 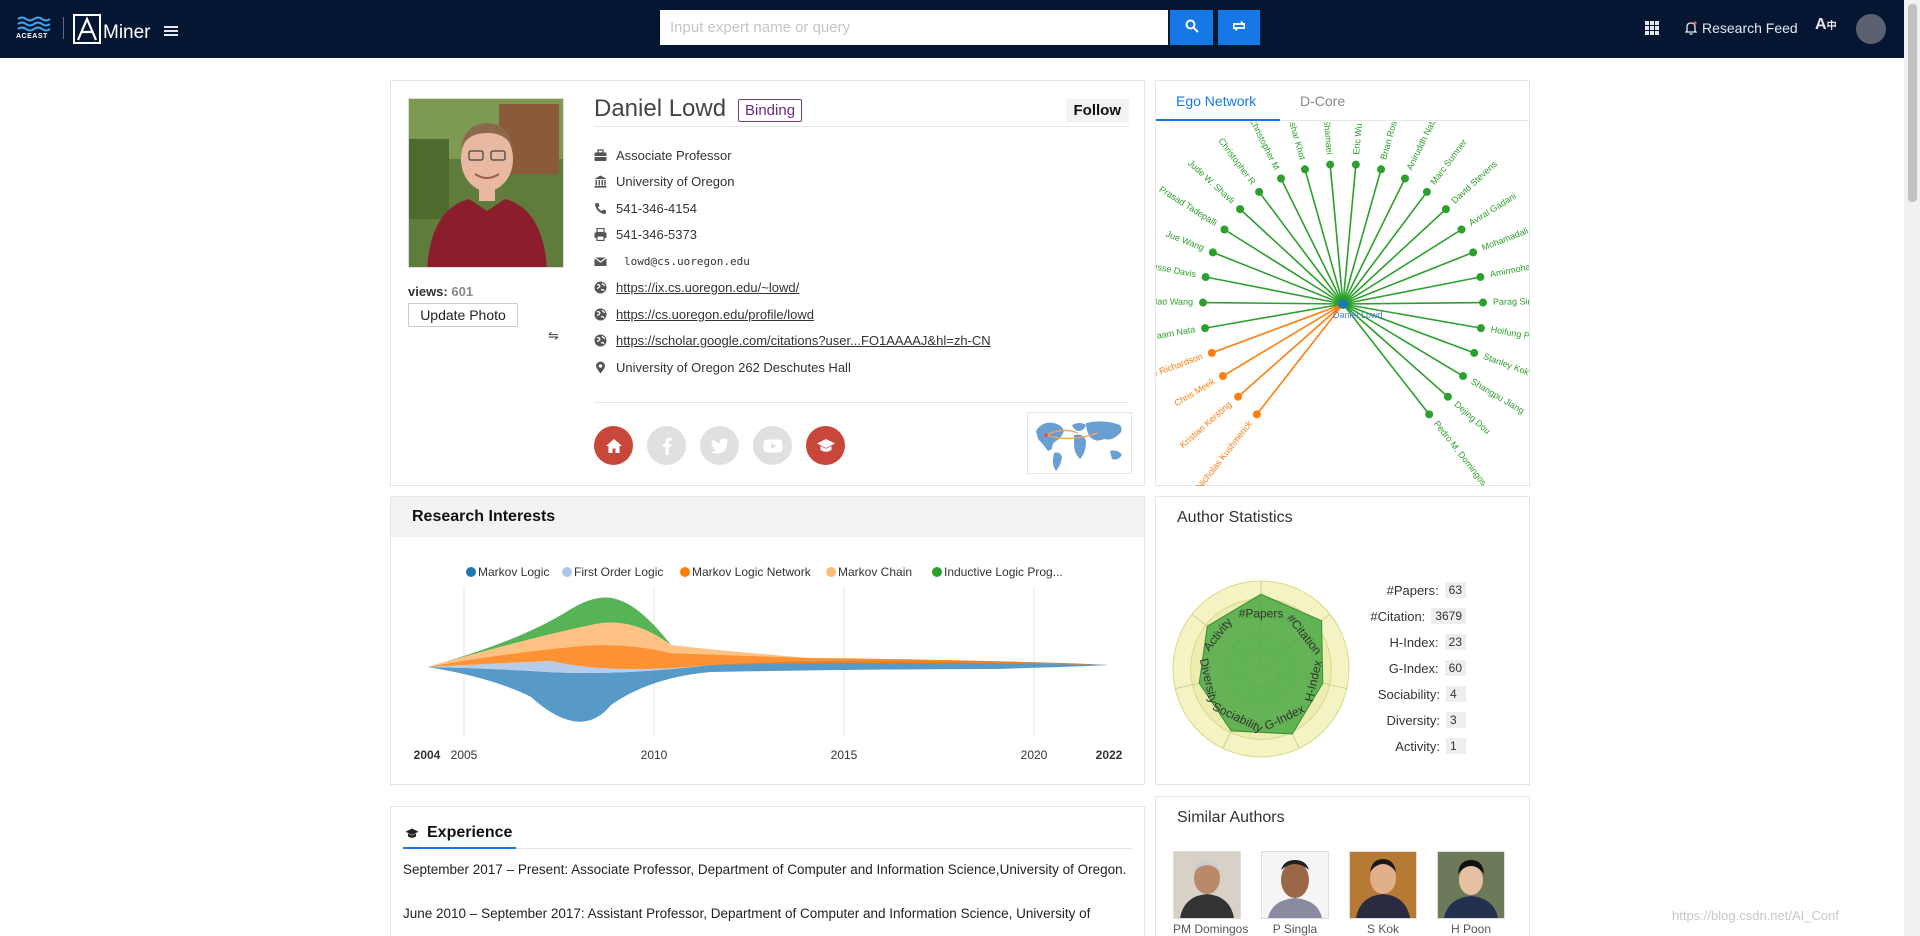 I want to click on legend-label: Markov Logic, so click(x=513, y=572).